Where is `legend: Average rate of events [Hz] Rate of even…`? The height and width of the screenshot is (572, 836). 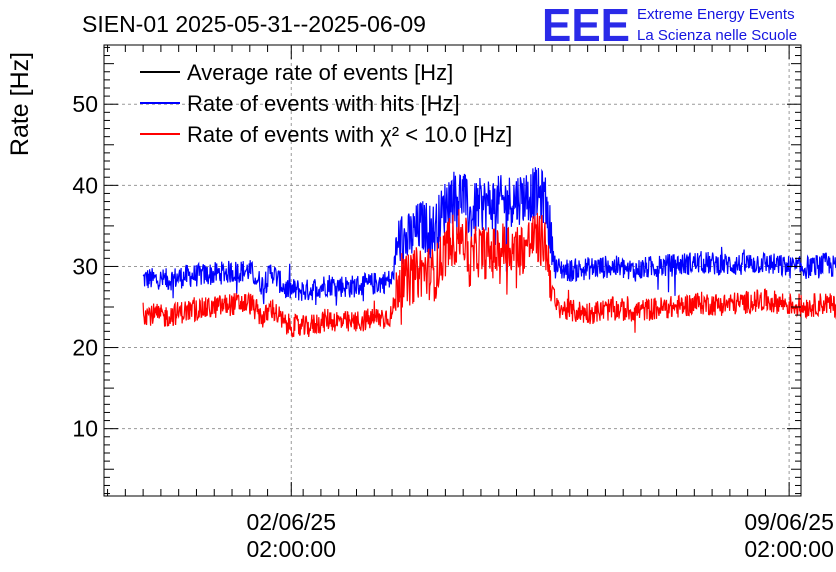
legend: Average rate of events [Hz] Rate of even… is located at coordinates (326, 103).